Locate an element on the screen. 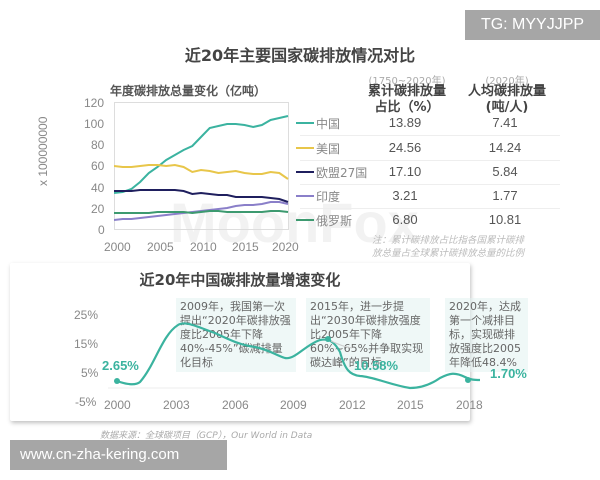 Image resolution: width=600 pixels, height=480 pixels. y-tick: 20 is located at coordinates (98, 209).